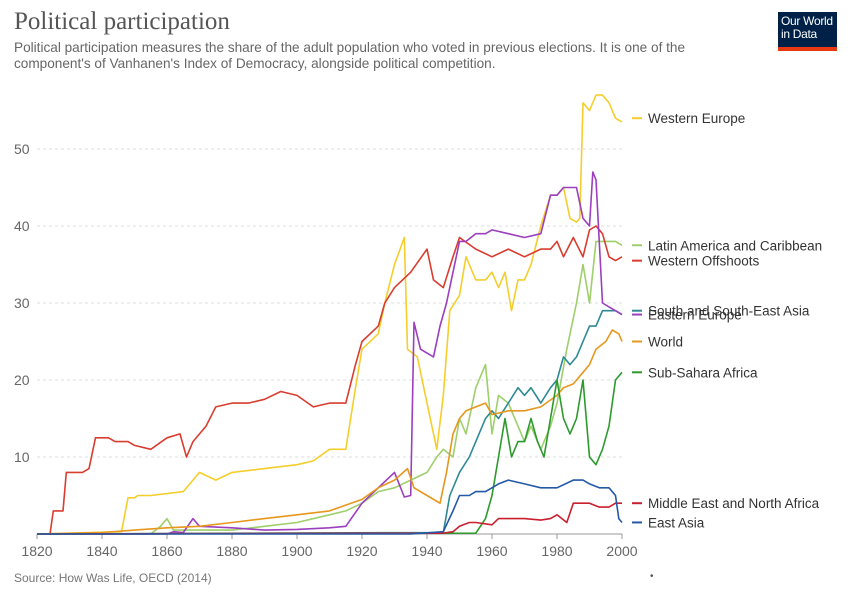  Describe the element at coordinates (22, 149) in the screenshot. I see `y-tick-label: 50` at that location.